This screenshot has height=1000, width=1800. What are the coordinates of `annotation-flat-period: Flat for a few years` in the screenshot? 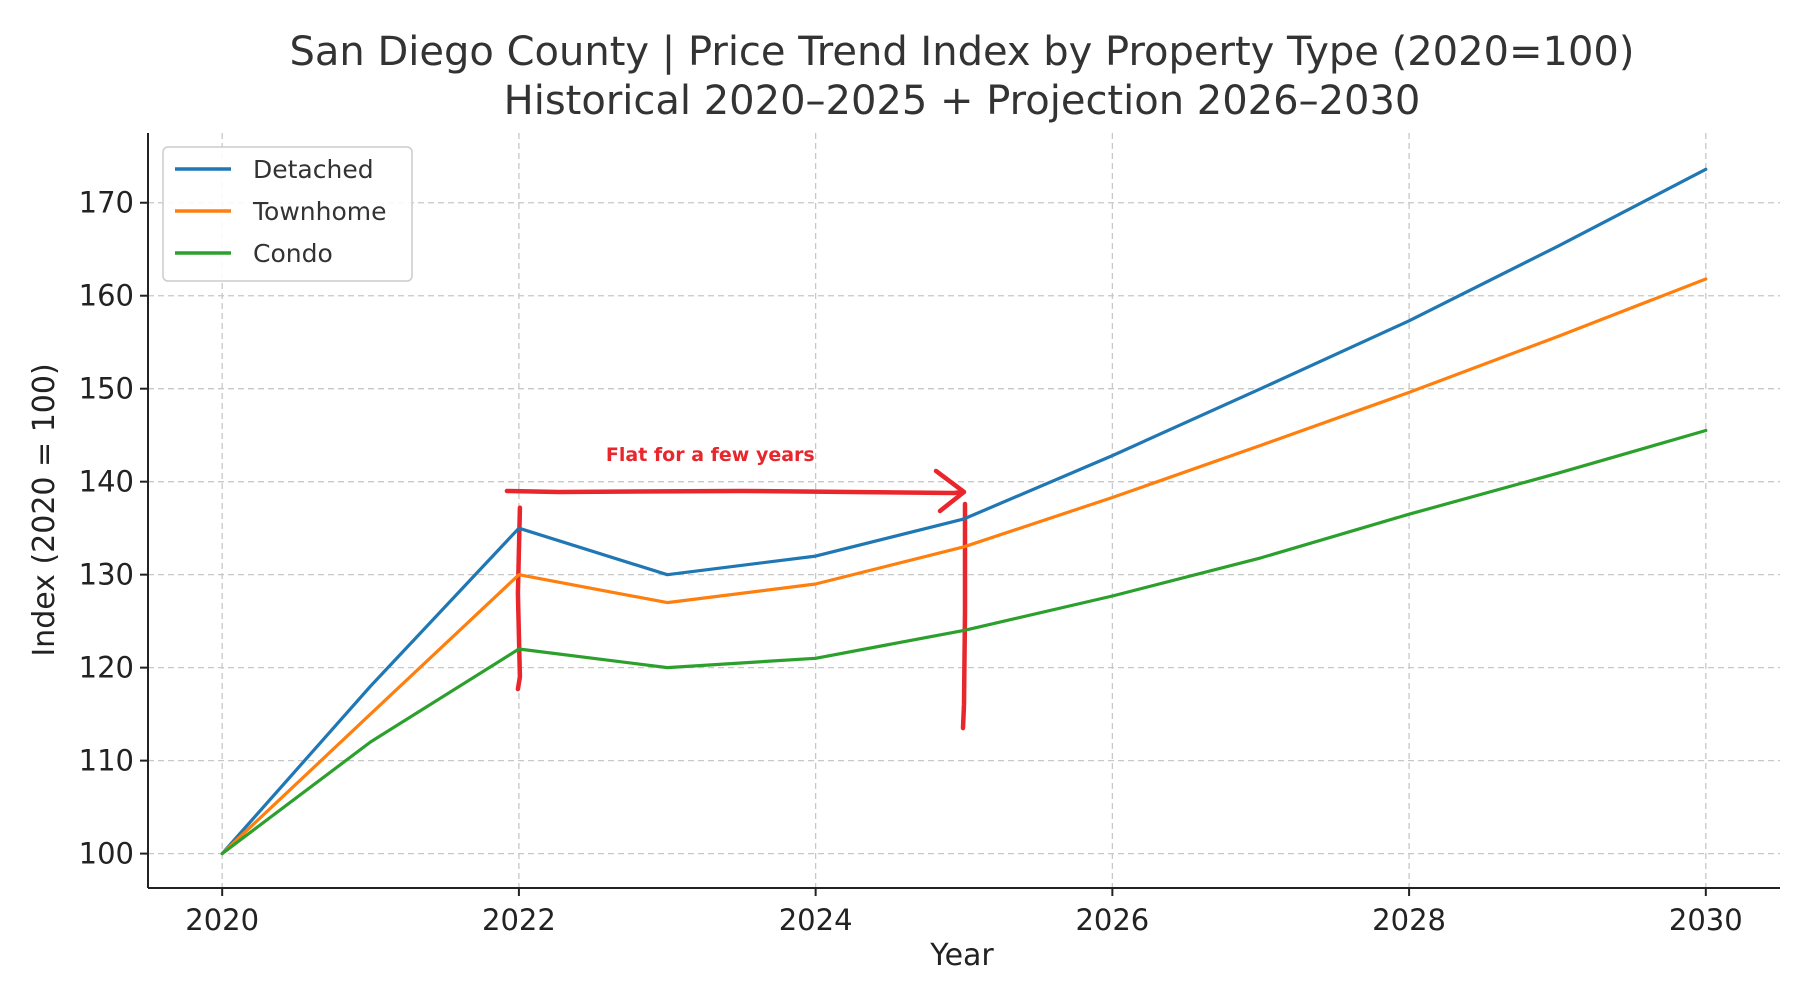 It's located at (736, 587).